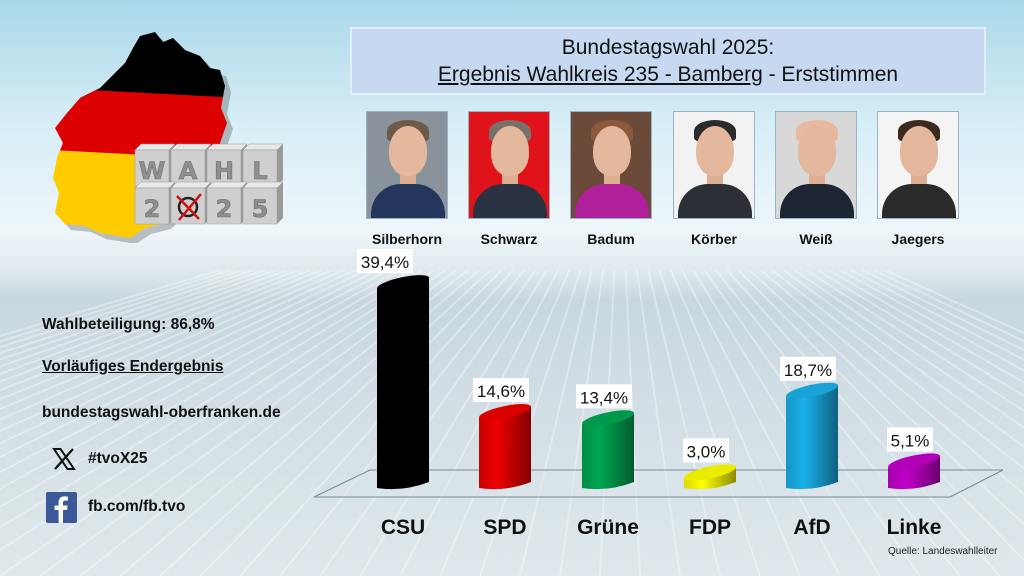 This screenshot has width=1024, height=576. I want to click on candidate-name: Weiß, so click(816, 239).